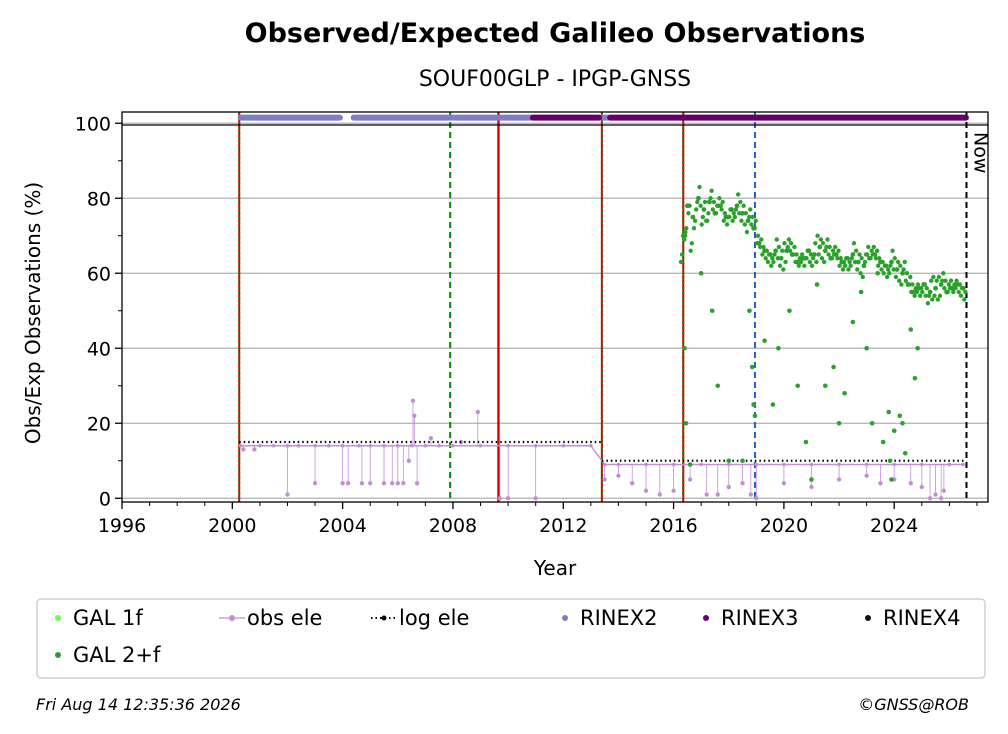 The image size is (1008, 734). Describe the element at coordinates (99, 274) in the screenshot. I see `y-tick-label-60: 60` at that location.